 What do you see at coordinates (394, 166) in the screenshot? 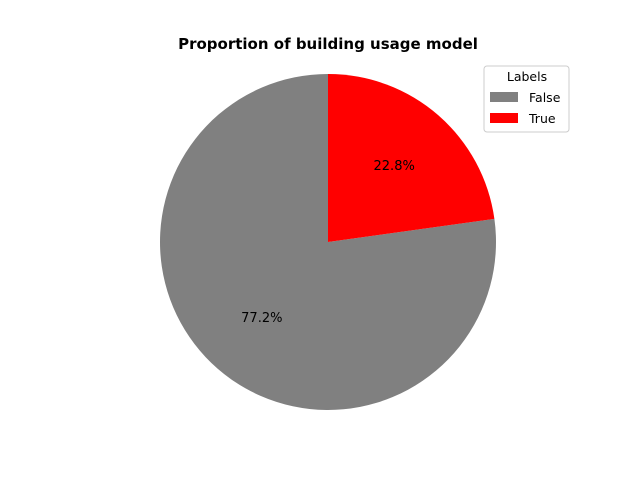
I see `pct-label-true: 22.8%` at bounding box center [394, 166].